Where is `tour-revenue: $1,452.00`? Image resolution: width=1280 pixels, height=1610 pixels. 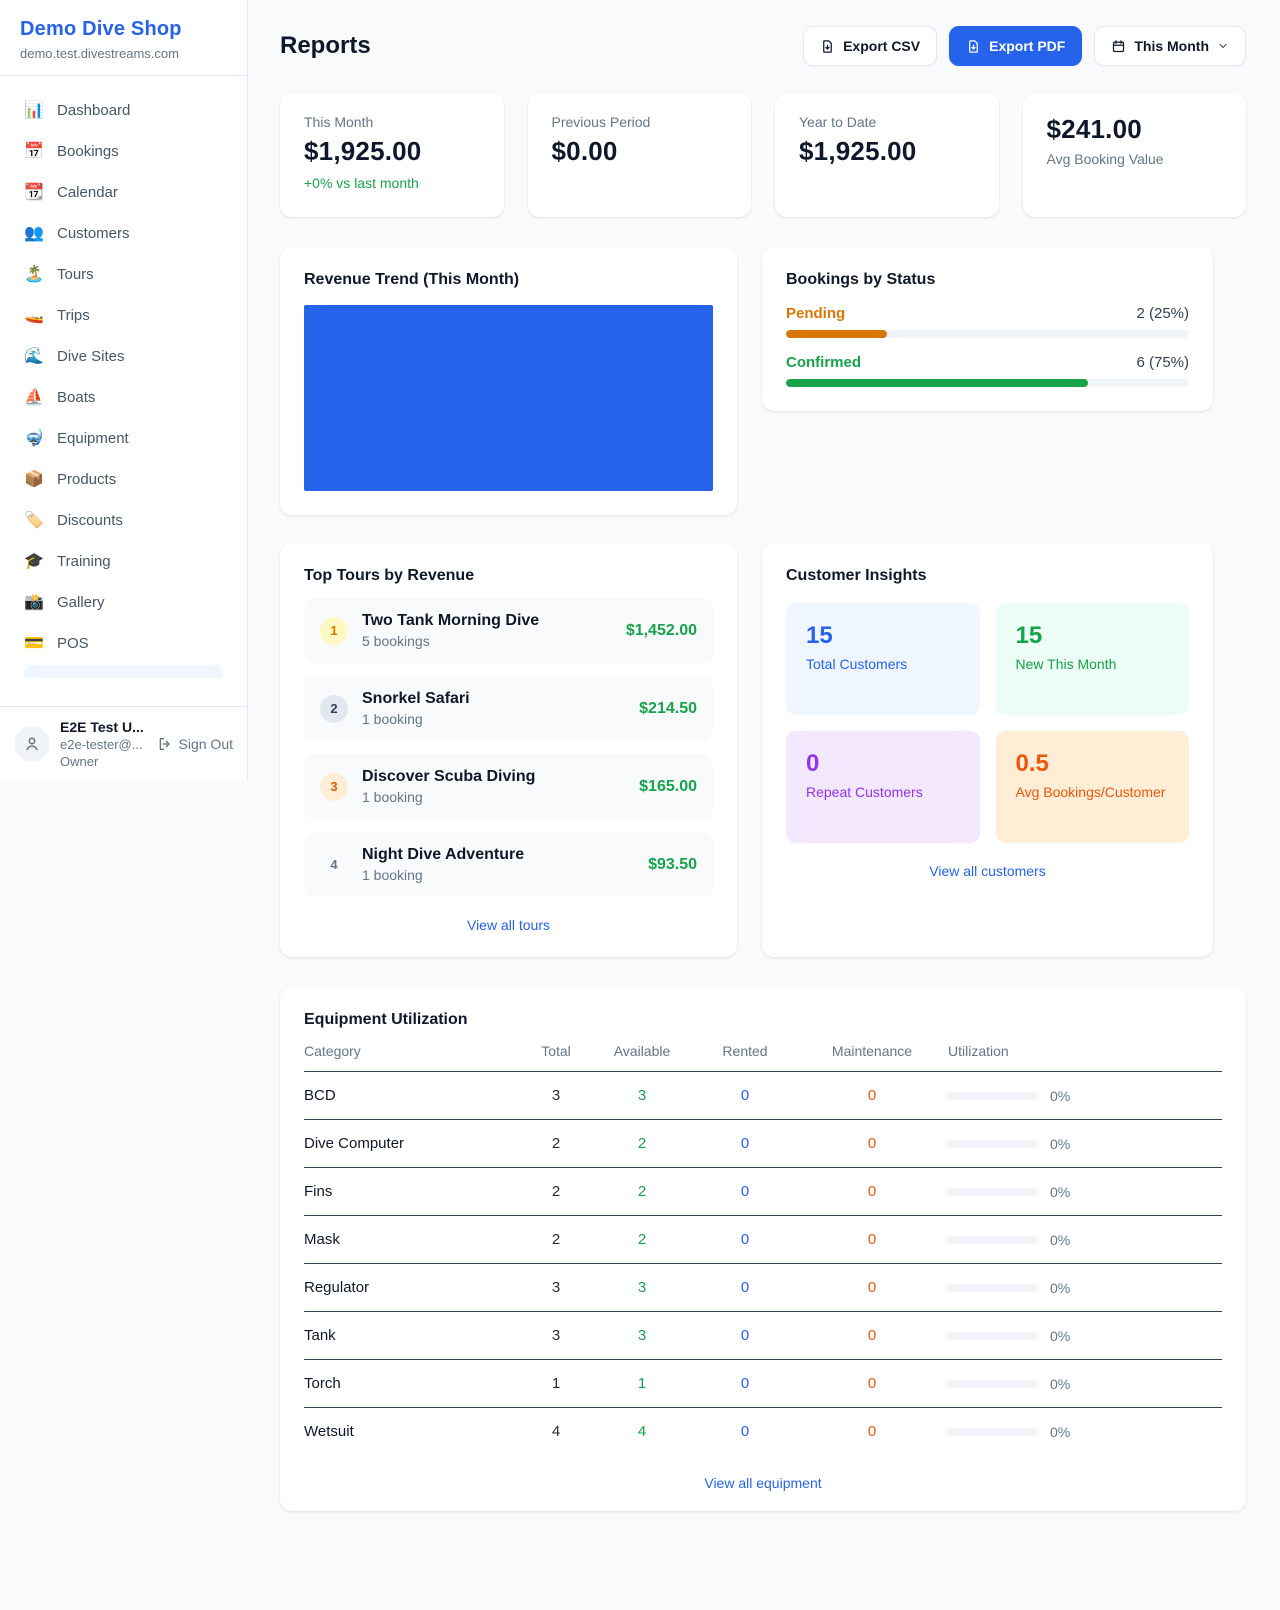
tour-revenue: $1,452.00 is located at coordinates (661, 630).